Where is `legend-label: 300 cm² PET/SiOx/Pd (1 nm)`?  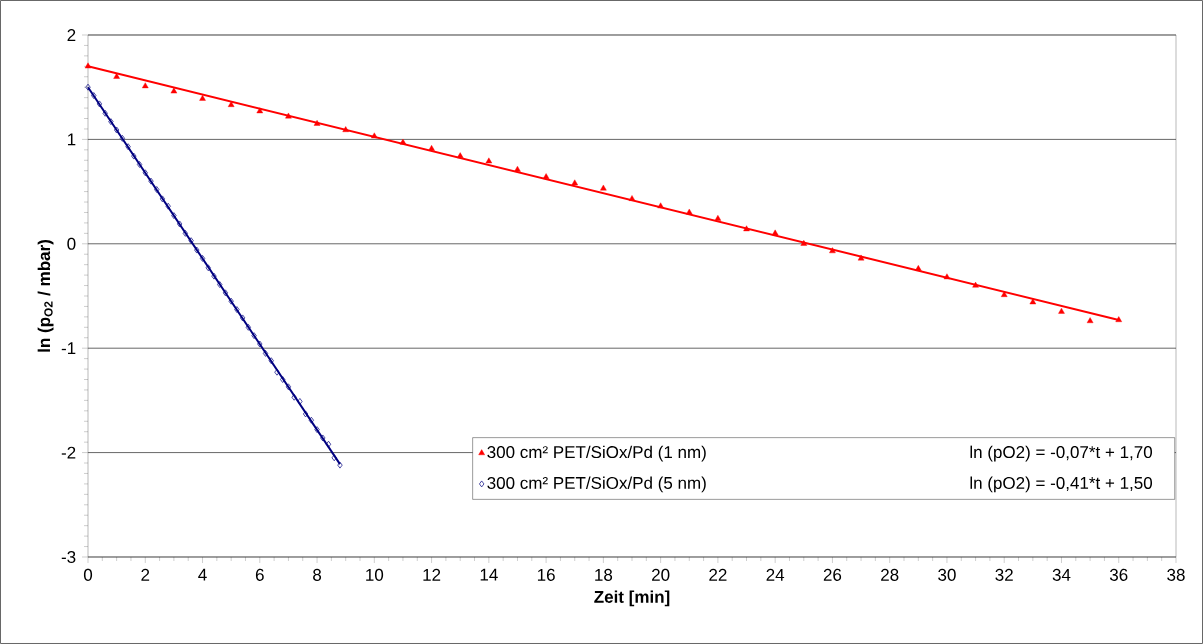 legend-label: 300 cm² PET/SiOx/Pd (1 nm) is located at coordinates (596, 453).